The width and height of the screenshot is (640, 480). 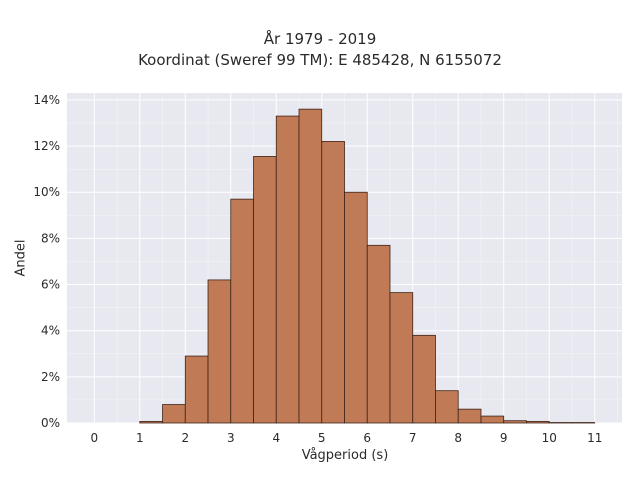 I want to click on y-tick-label: 6%, so click(x=50, y=285).